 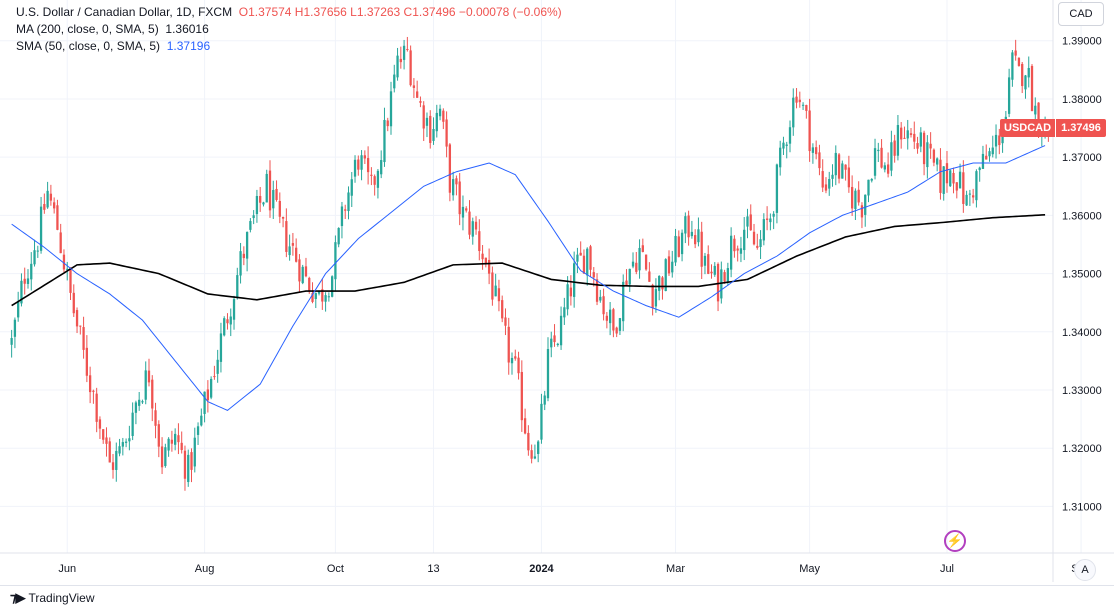 I want to click on brand: ⁊▶ TradingView, so click(x=52, y=598).